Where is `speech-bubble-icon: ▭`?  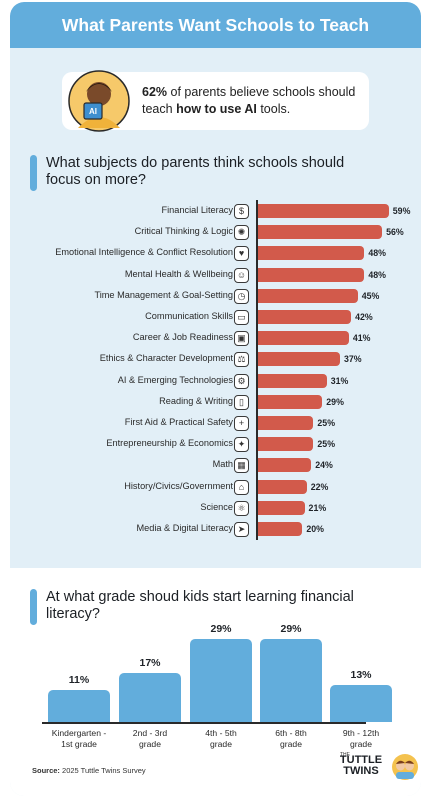 speech-bubble-icon: ▭ is located at coordinates (241, 317).